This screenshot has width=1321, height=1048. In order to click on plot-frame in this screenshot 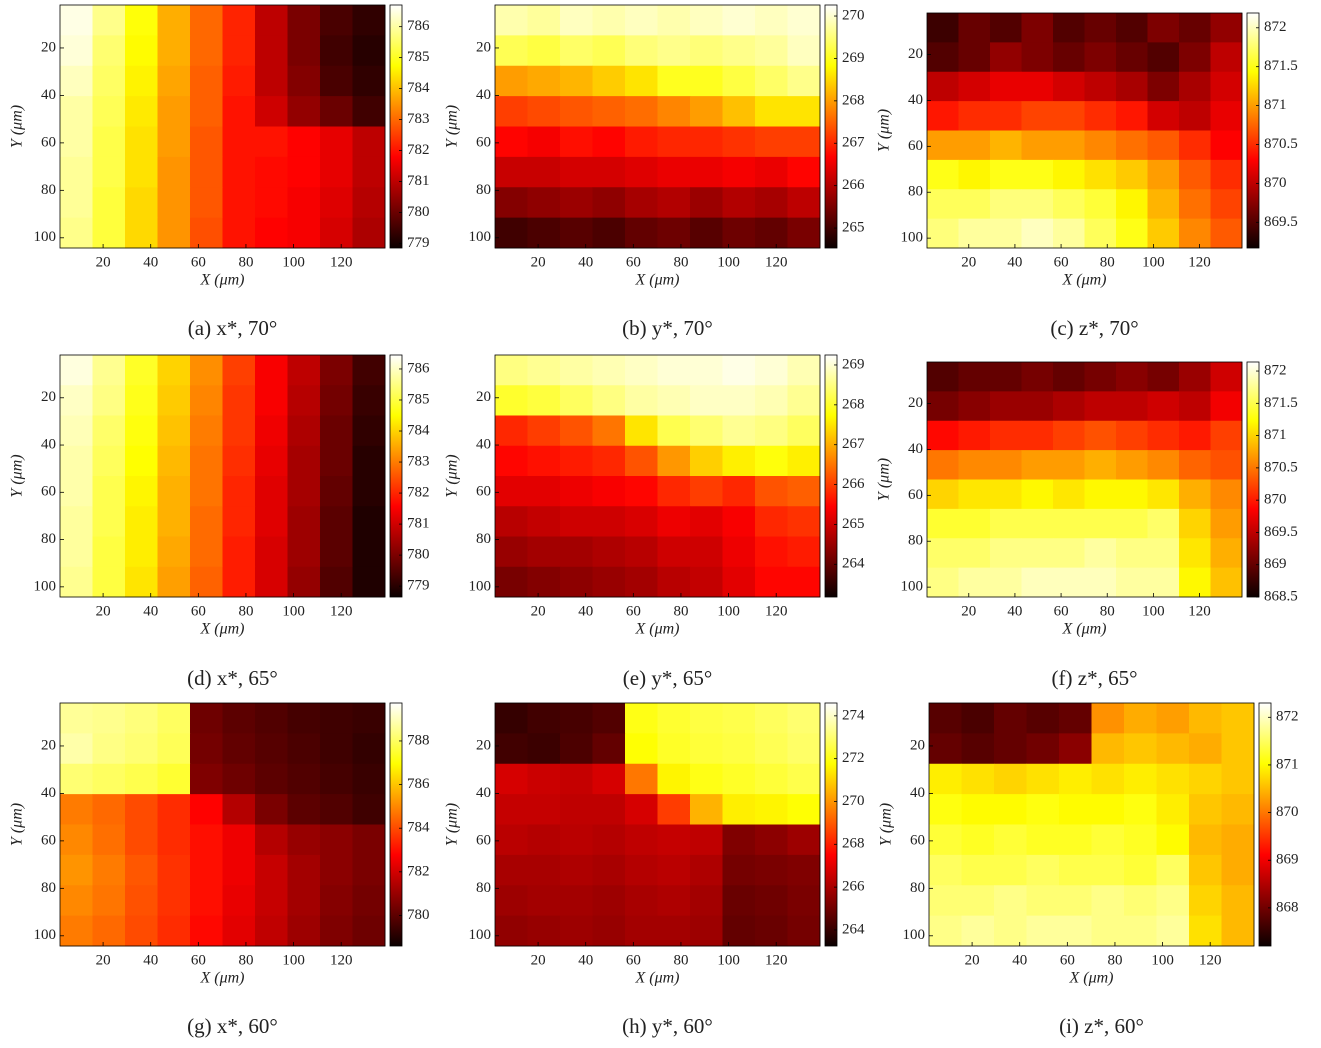, I will do `click(1084, 479)`.